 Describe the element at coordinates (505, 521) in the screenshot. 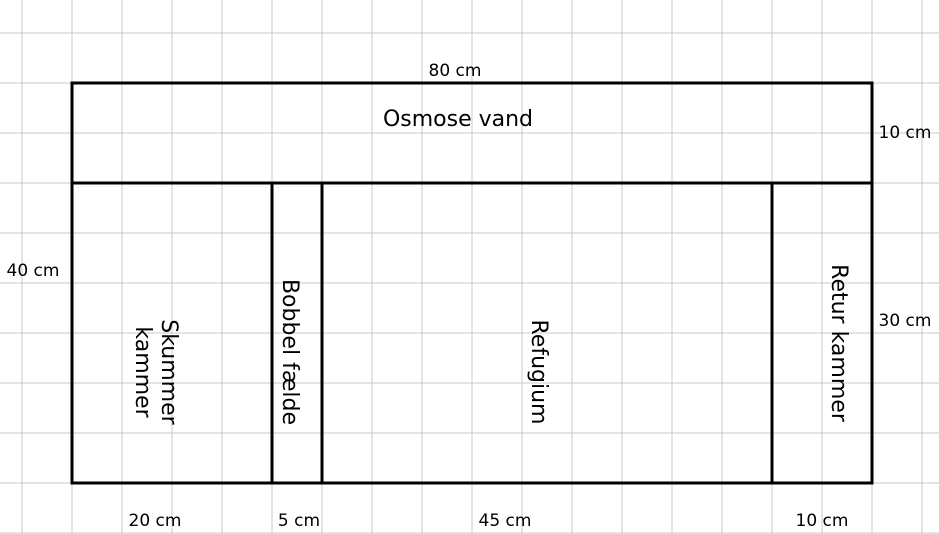

I see `dimension: 45 cm` at that location.